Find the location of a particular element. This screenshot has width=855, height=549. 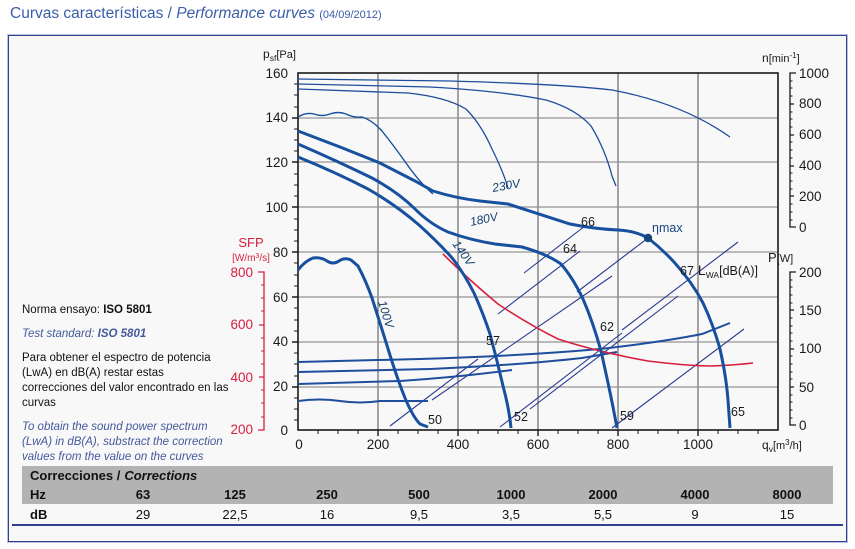

db-value: 16 is located at coordinates (327, 514).